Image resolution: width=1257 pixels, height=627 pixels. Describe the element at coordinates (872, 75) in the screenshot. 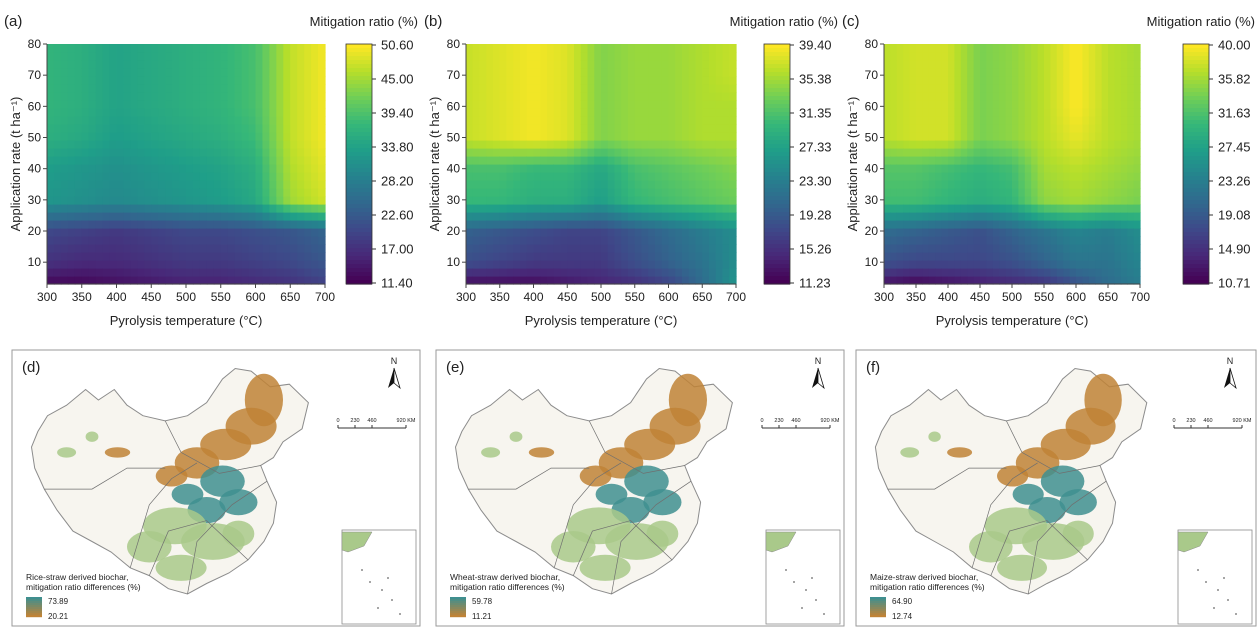

I see `y-tick-label: 70` at that location.